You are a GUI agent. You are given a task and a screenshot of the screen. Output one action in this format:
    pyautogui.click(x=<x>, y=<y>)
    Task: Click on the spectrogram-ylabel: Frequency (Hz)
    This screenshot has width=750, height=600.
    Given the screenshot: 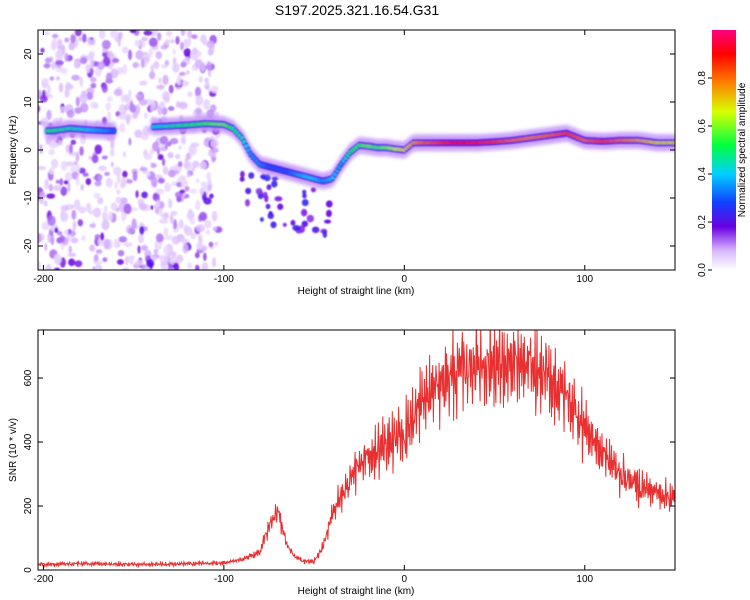 What is the action you would take?
    pyautogui.click(x=13, y=150)
    